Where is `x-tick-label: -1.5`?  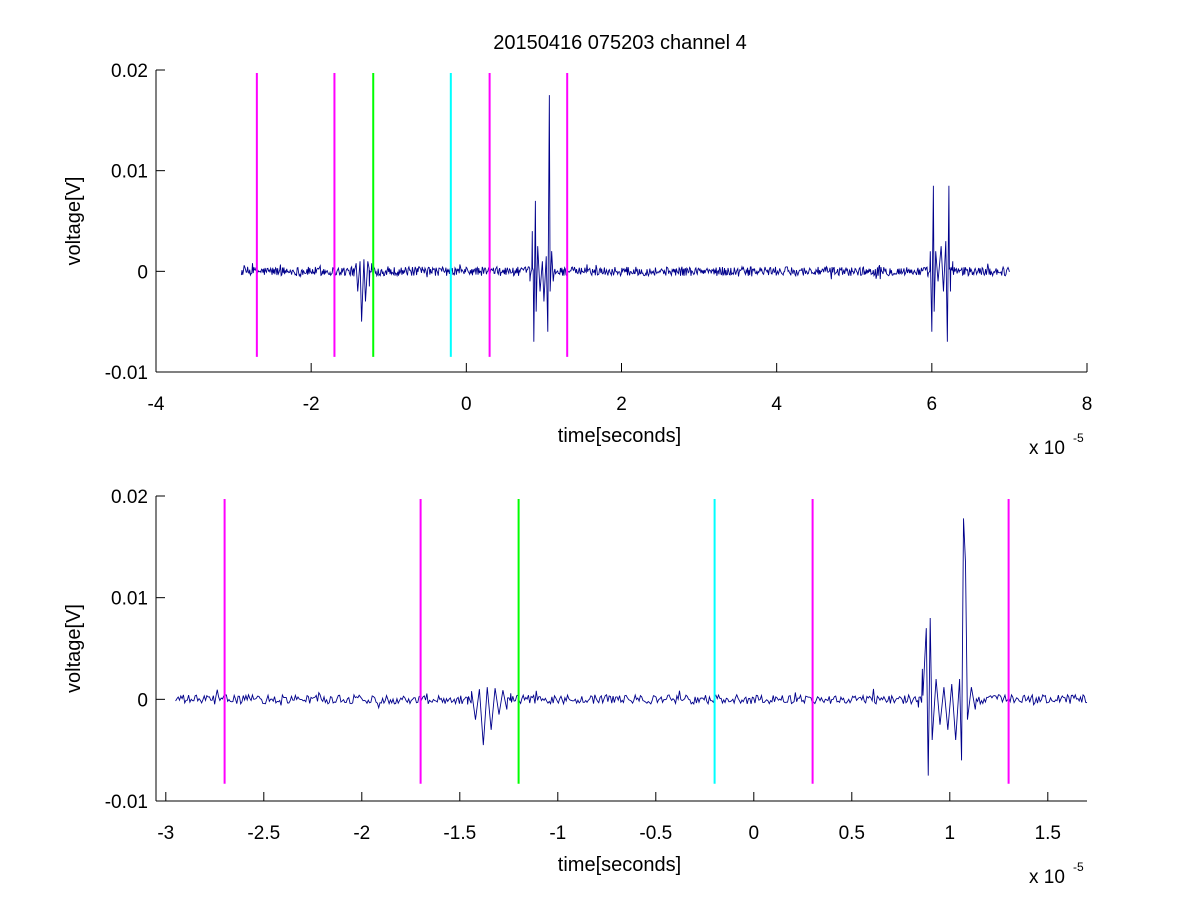
x-tick-label: -1.5 is located at coordinates (459, 833).